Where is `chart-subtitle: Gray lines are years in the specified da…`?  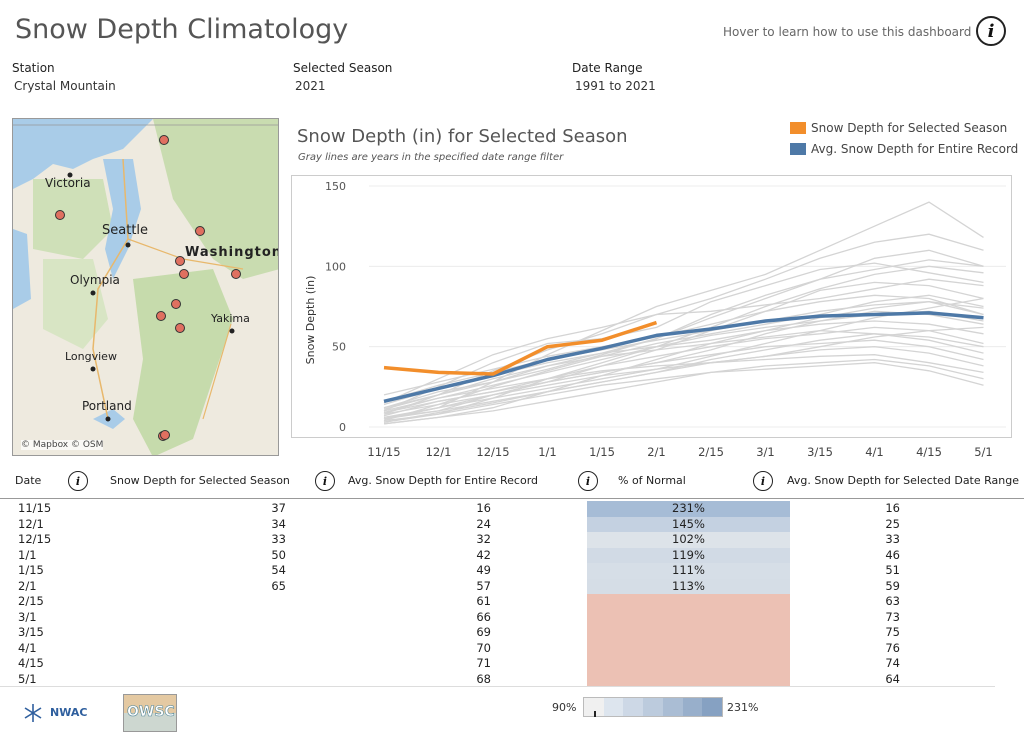 chart-subtitle: Gray lines are years in the specified da… is located at coordinates (431, 157).